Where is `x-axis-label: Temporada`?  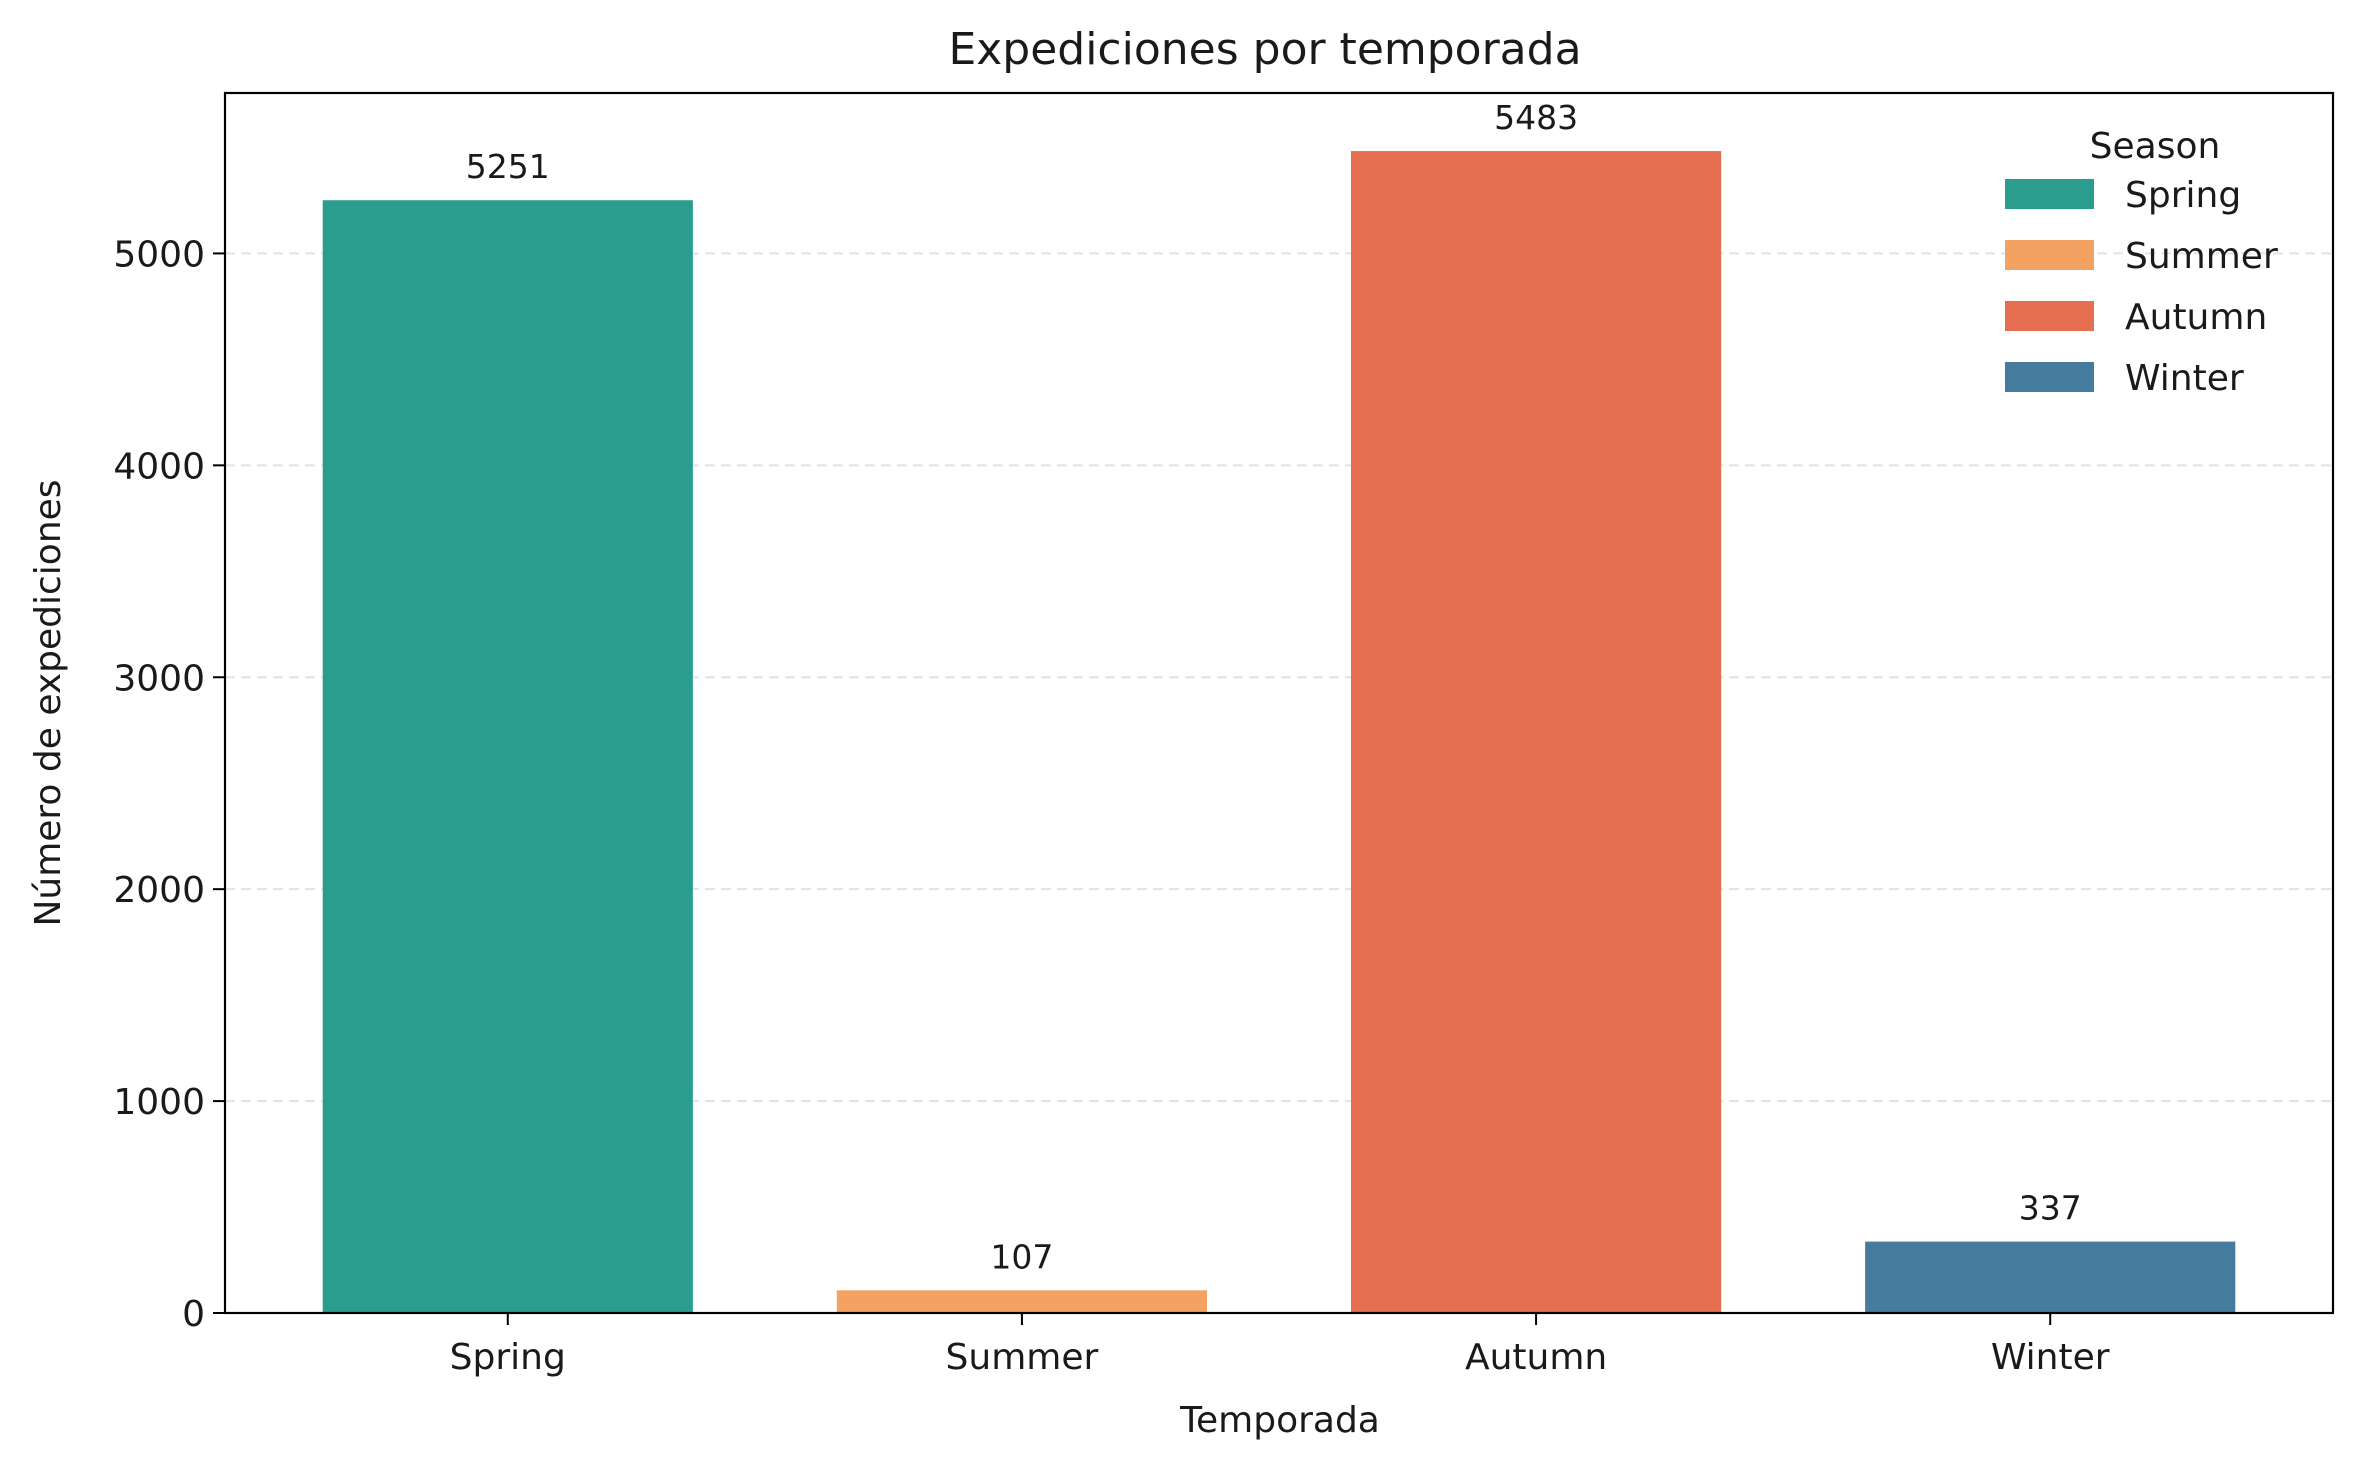
x-axis-label: Temporada is located at coordinates (1279, 1420).